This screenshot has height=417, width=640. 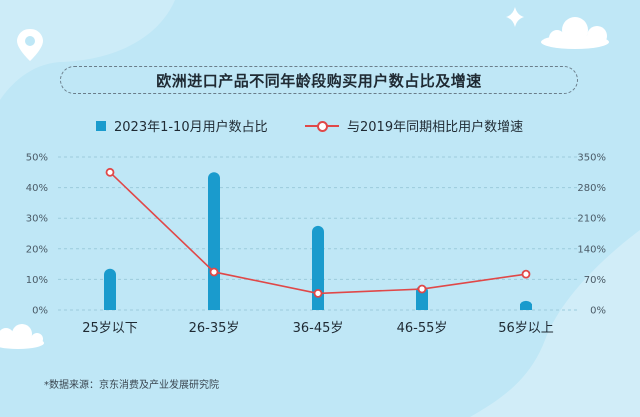 What do you see at coordinates (591, 188) in the screenshot?
I see `y-right-tick-label: 280%` at bounding box center [591, 188].